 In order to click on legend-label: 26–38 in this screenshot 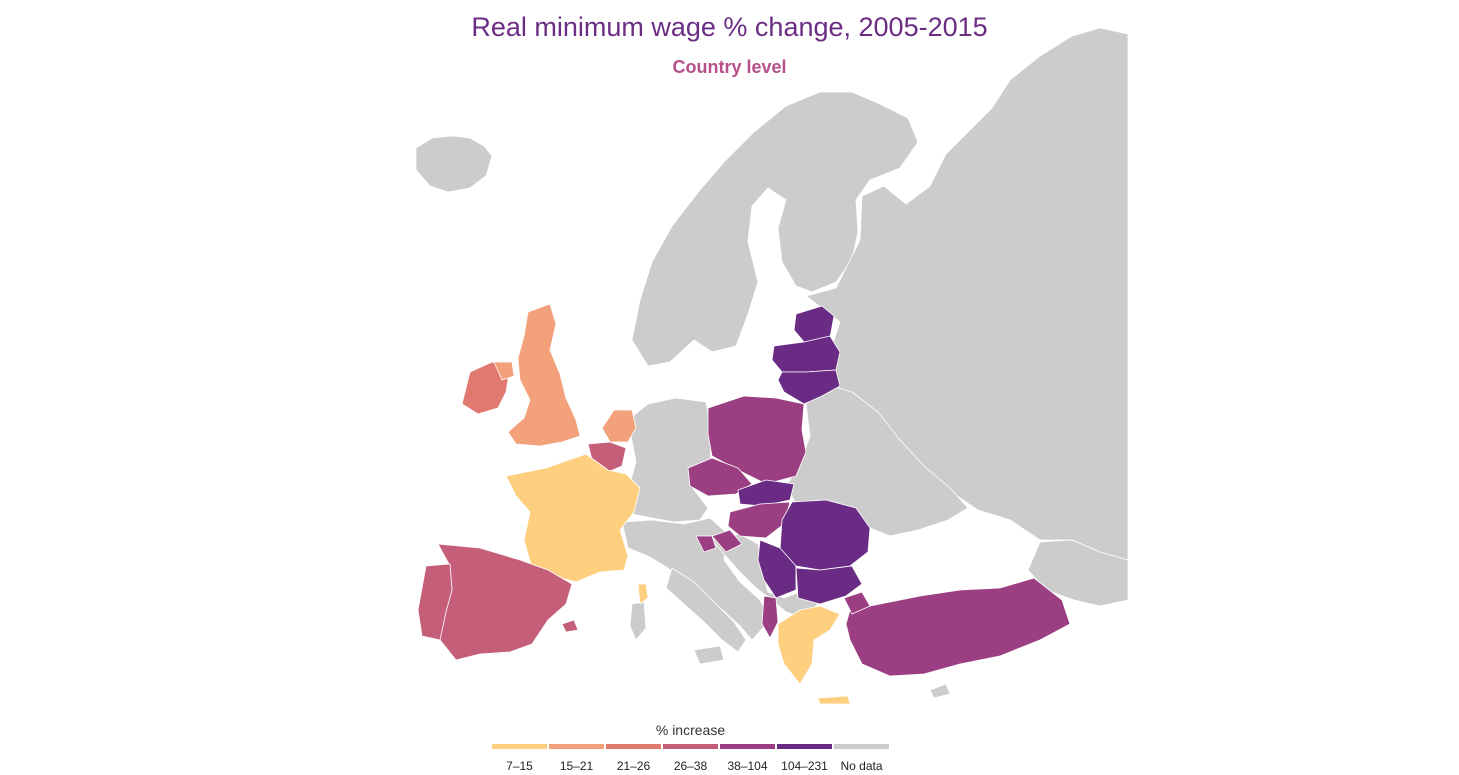, I will do `click(690, 766)`.